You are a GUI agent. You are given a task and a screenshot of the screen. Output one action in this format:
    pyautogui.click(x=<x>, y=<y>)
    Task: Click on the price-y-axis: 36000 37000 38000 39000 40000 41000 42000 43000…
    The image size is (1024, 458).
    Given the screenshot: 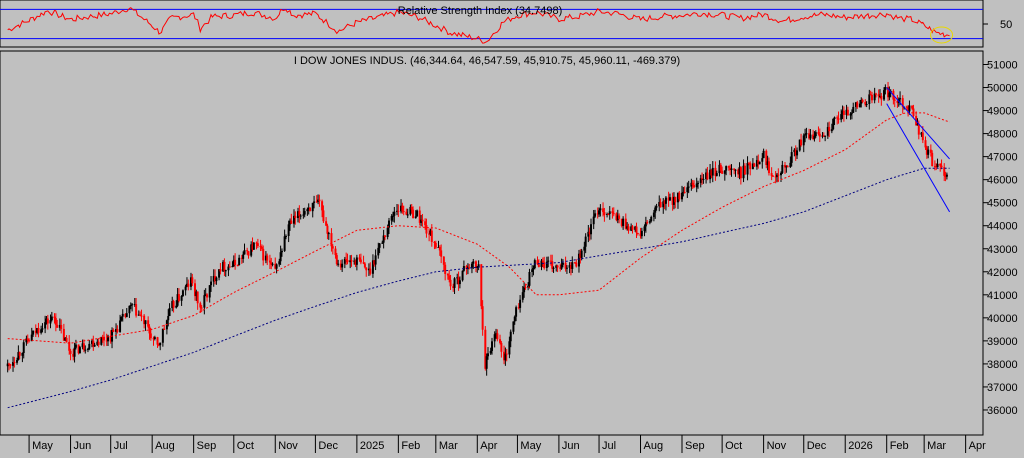 What is the action you would take?
    pyautogui.click(x=1000, y=238)
    